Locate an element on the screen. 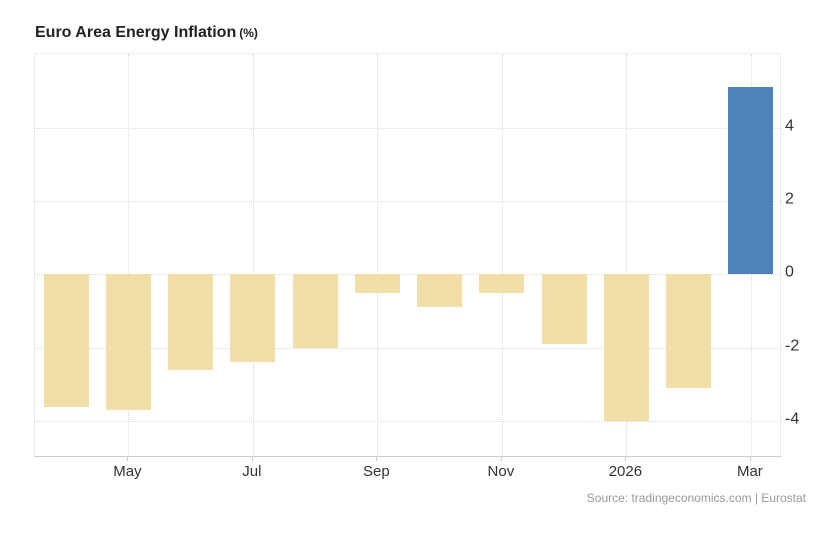 The image size is (820, 560). x-axis-tick-label: Nov is located at coordinates (501, 471).